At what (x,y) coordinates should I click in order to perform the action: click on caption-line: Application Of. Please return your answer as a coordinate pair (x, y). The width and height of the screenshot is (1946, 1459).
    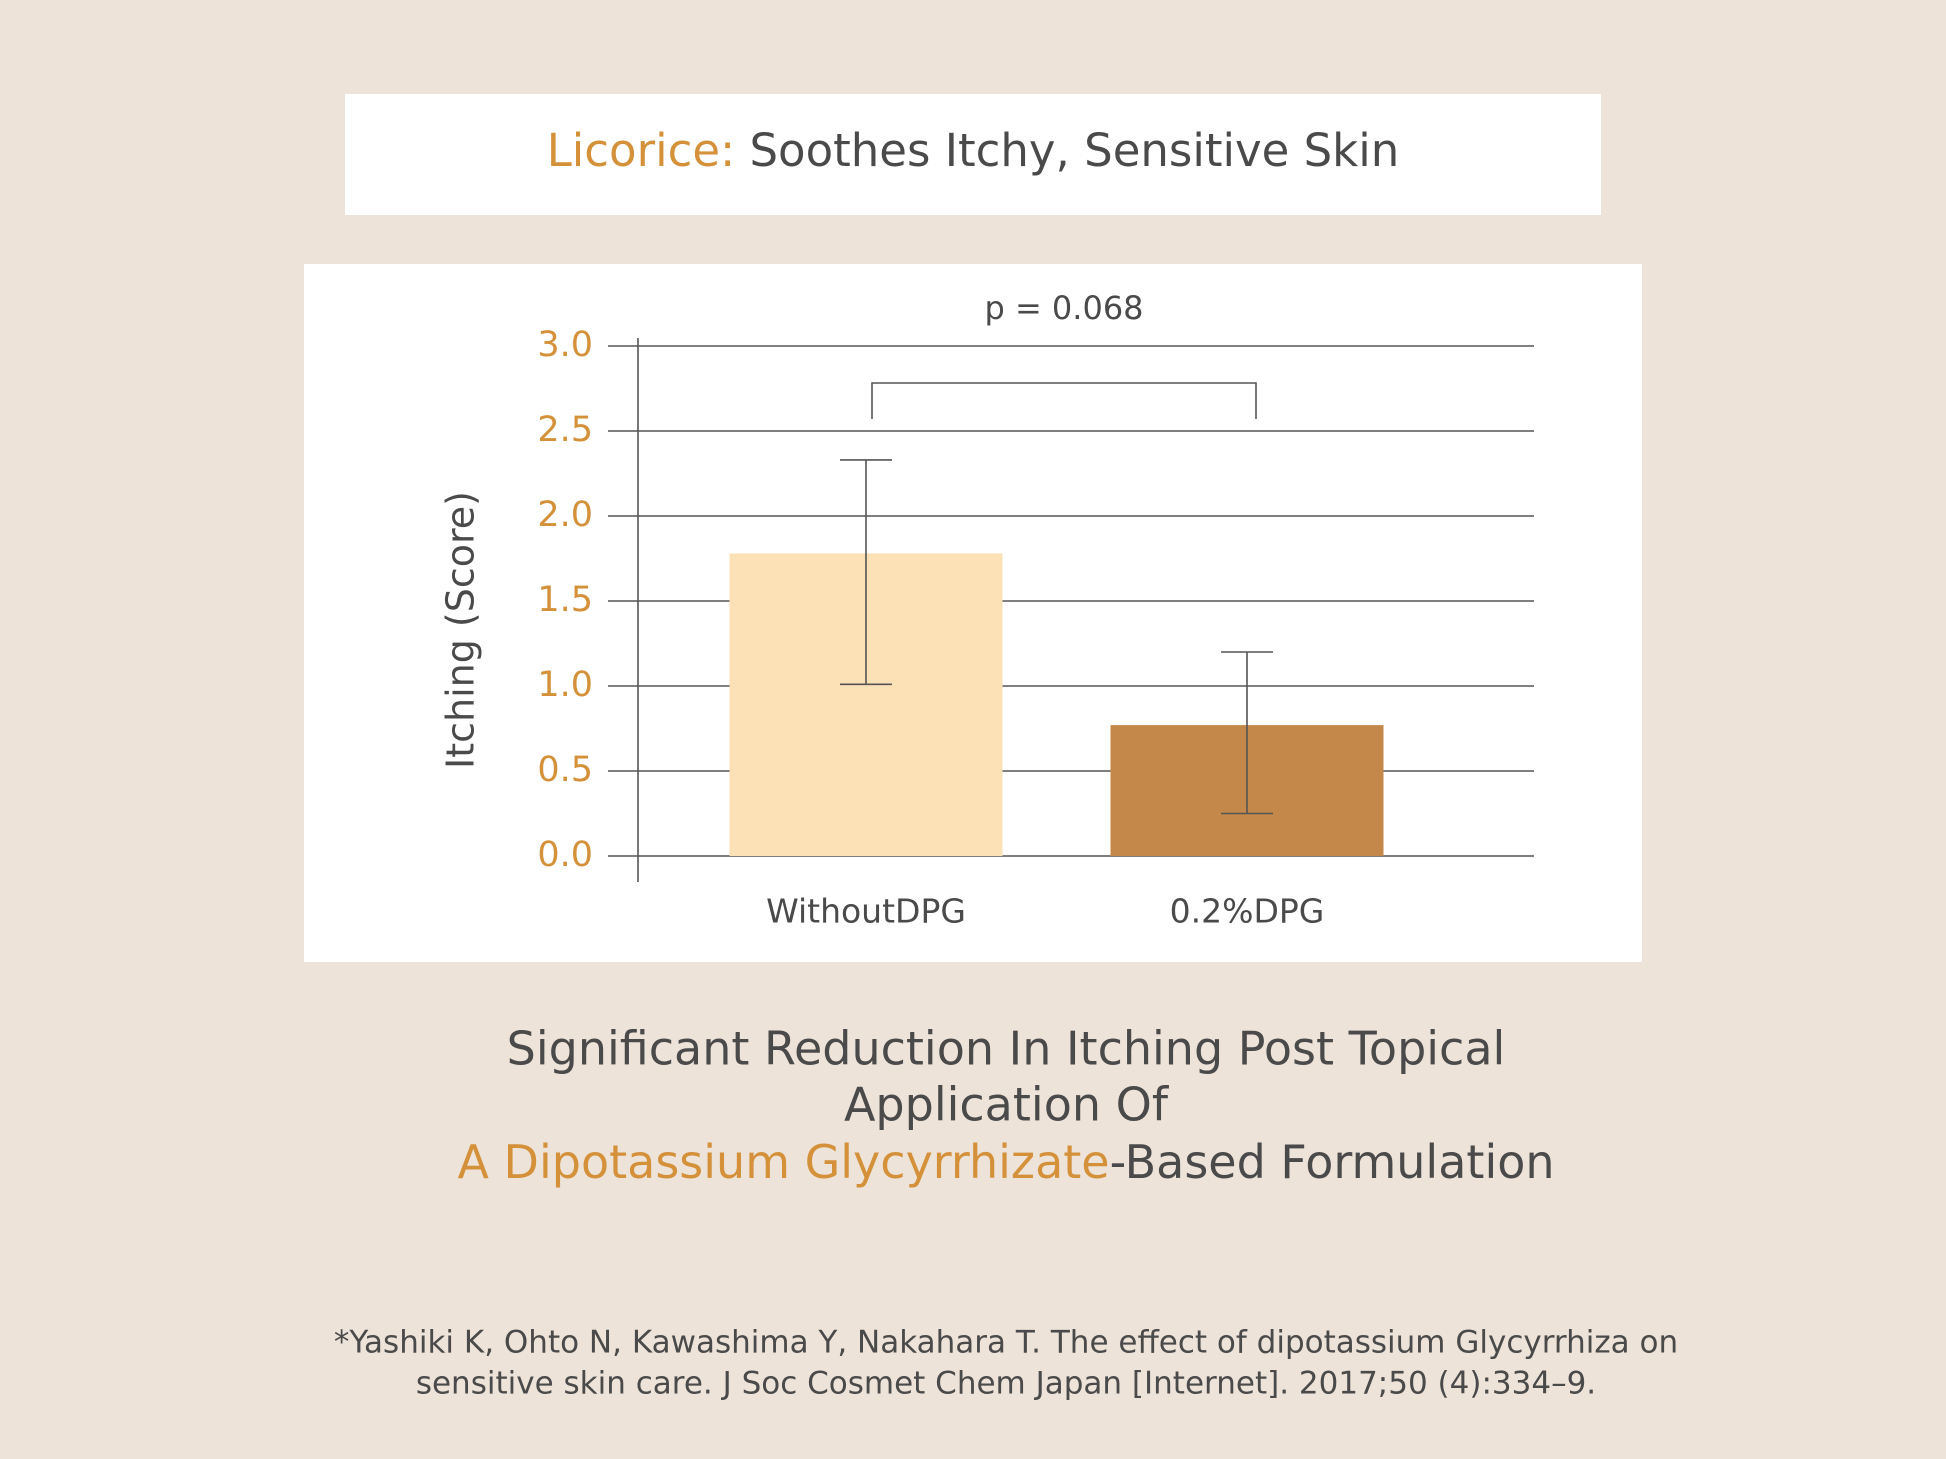
    Looking at the image, I should click on (1007, 1105).